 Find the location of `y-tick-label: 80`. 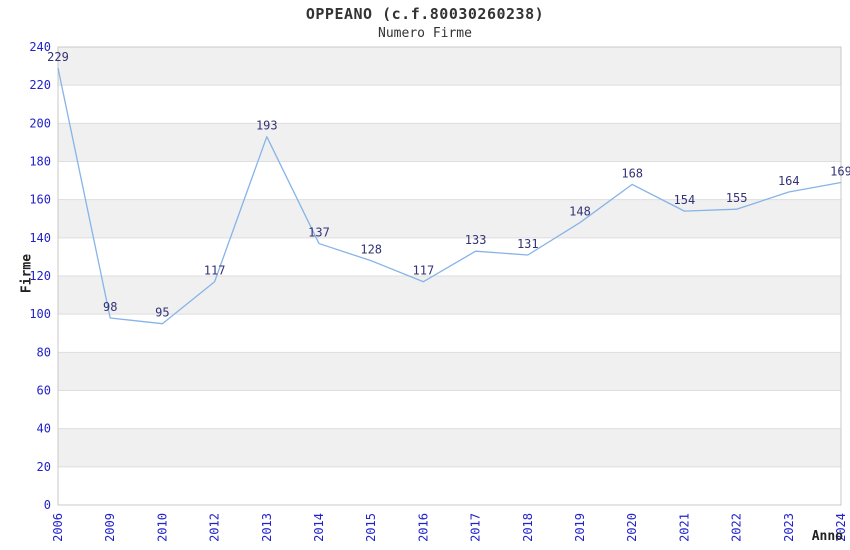

y-tick-label: 80 is located at coordinates (44, 352).